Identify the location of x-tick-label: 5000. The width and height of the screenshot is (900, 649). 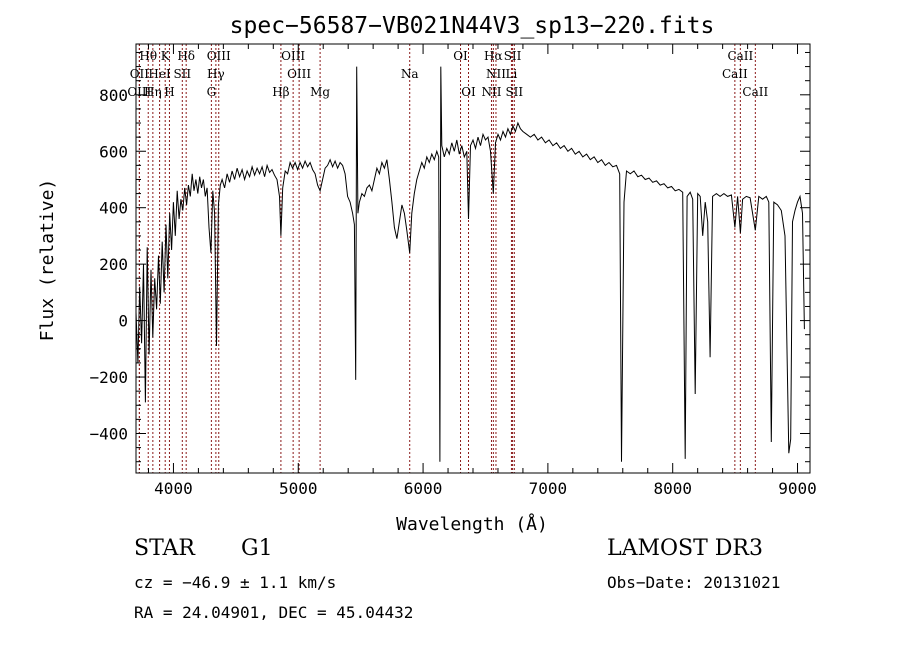
(298, 488).